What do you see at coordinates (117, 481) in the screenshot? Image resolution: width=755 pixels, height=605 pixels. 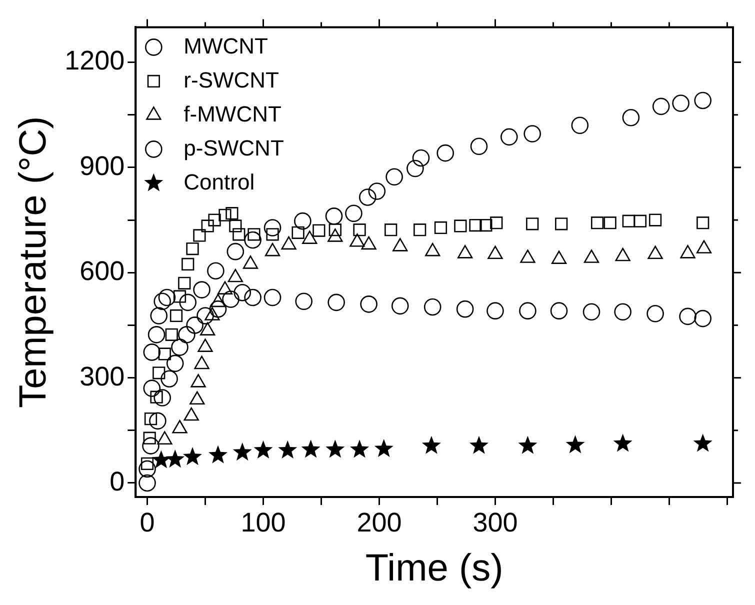 I see `y-tick-label: 0` at bounding box center [117, 481].